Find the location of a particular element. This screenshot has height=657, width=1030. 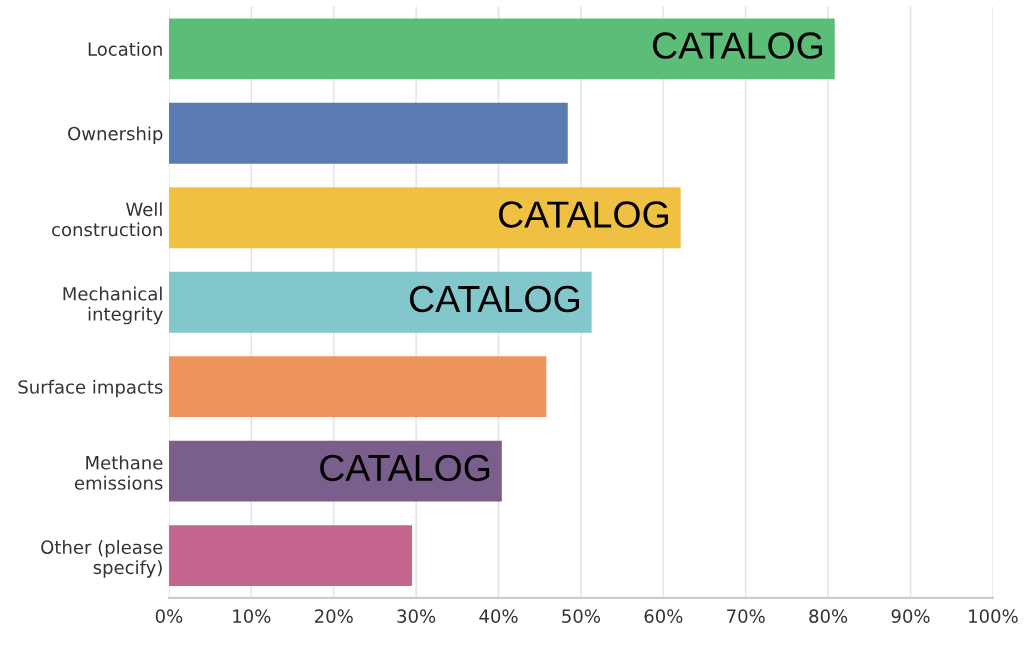

y-tick-label: Methane emissions is located at coordinates (118, 472).